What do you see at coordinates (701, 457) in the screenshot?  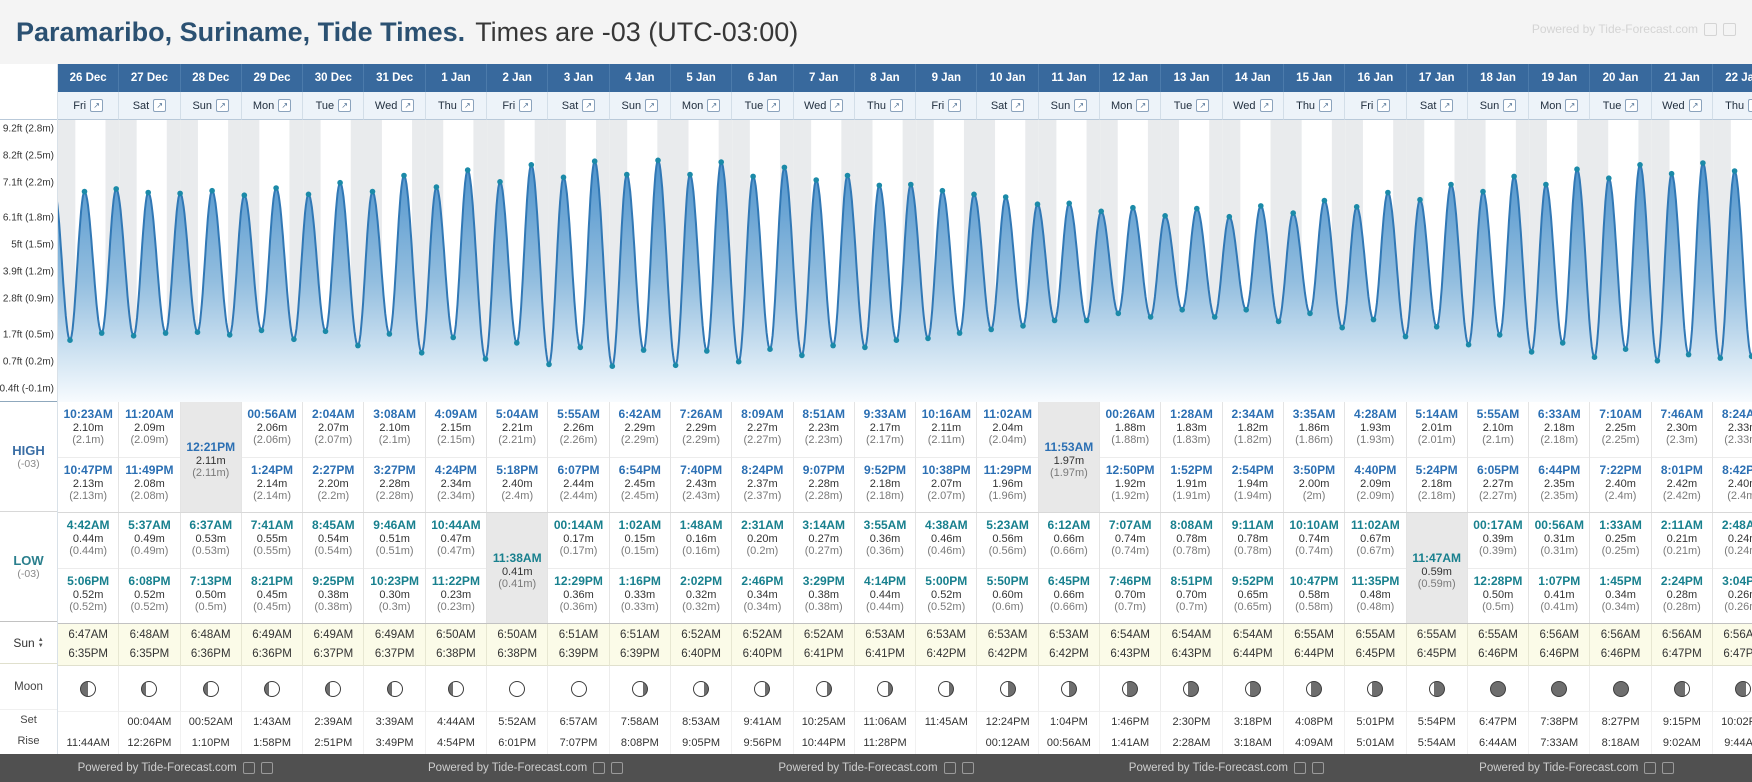 I see `high-tide-cell: 7:26AM 2.29m (2.29m) 7:40PM 2.43m (2.43m)` at bounding box center [701, 457].